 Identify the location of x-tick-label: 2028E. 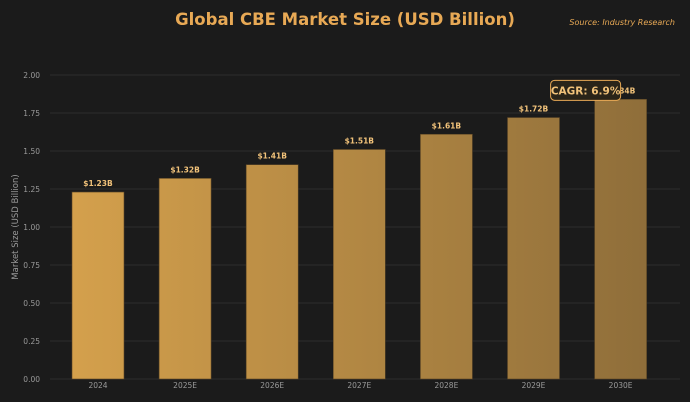
(446, 385).